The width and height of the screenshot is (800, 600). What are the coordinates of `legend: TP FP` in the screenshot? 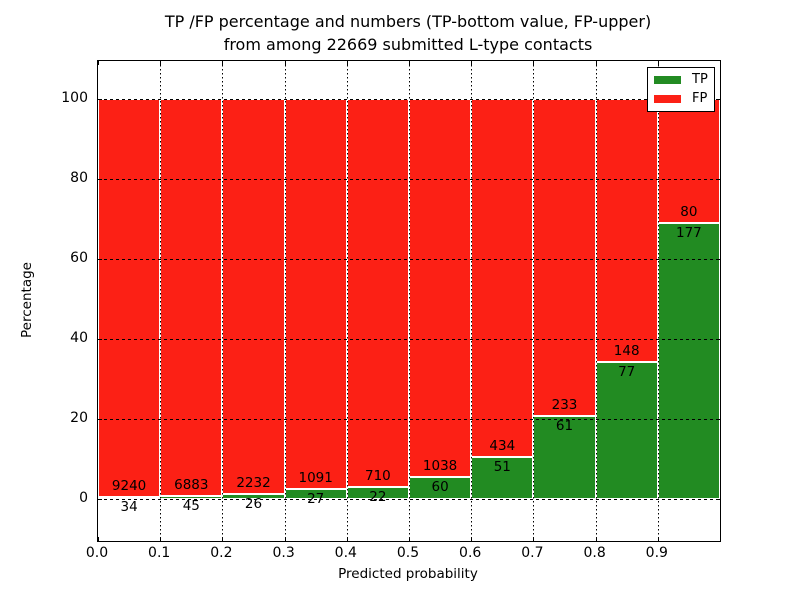 It's located at (681, 89).